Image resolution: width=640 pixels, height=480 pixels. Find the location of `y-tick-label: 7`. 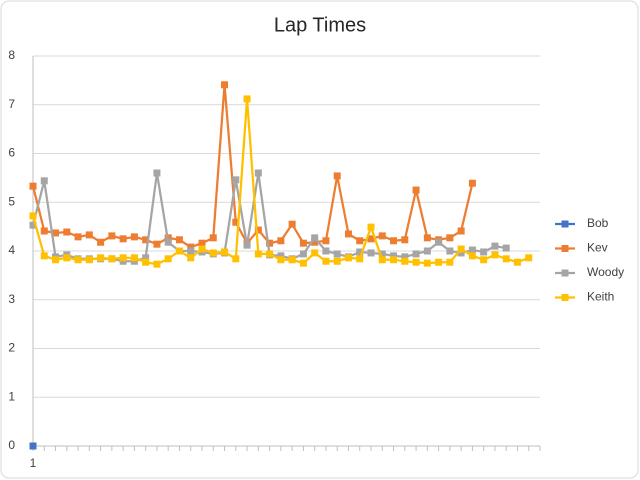

y-tick-label: 7 is located at coordinates (11, 104).